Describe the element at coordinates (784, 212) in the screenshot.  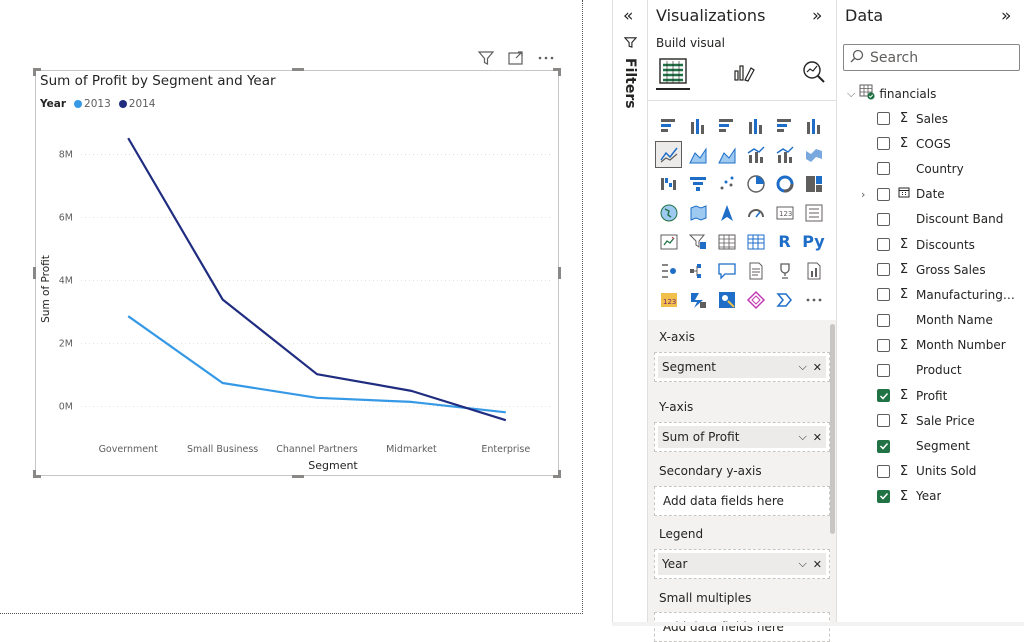
I see `card-icon: 123` at that location.